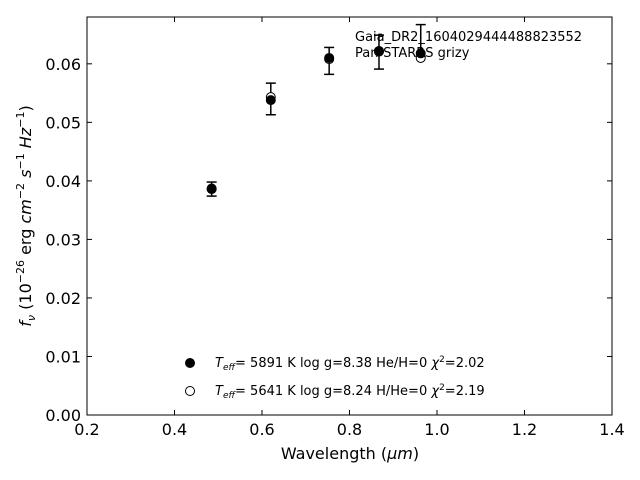  What do you see at coordinates (190, 391) in the screenshot?
I see `legend-marker-open` at bounding box center [190, 391].